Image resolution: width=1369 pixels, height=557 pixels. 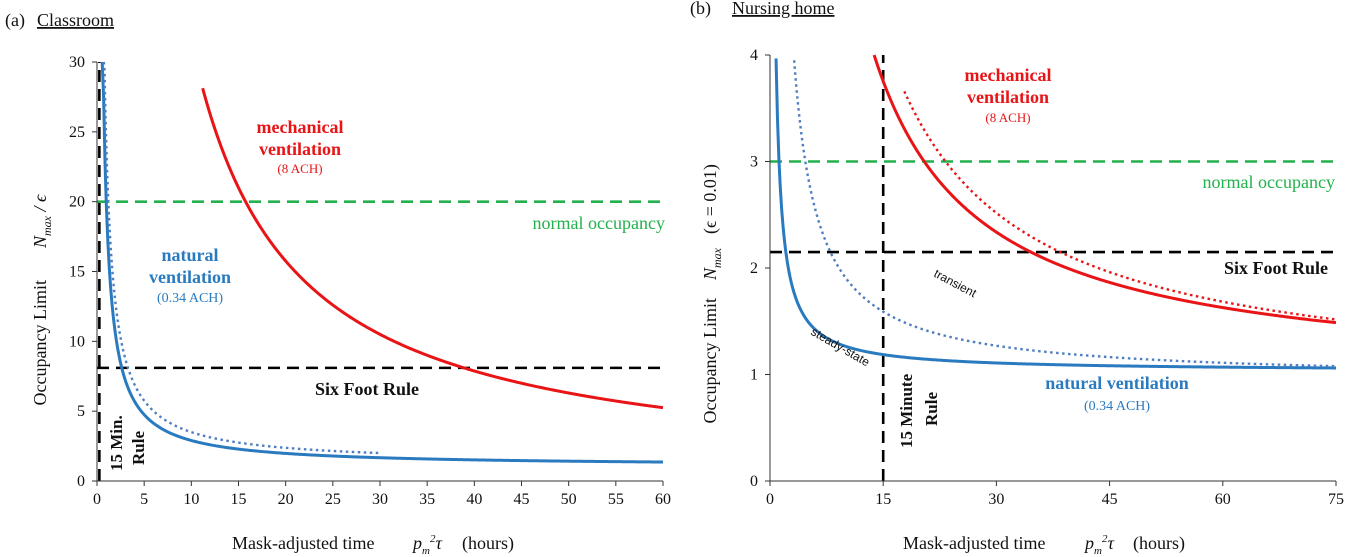 What do you see at coordinates (712, 264) in the screenshot?
I see `panel-b-ylabel-math: Nmax` at bounding box center [712, 264].